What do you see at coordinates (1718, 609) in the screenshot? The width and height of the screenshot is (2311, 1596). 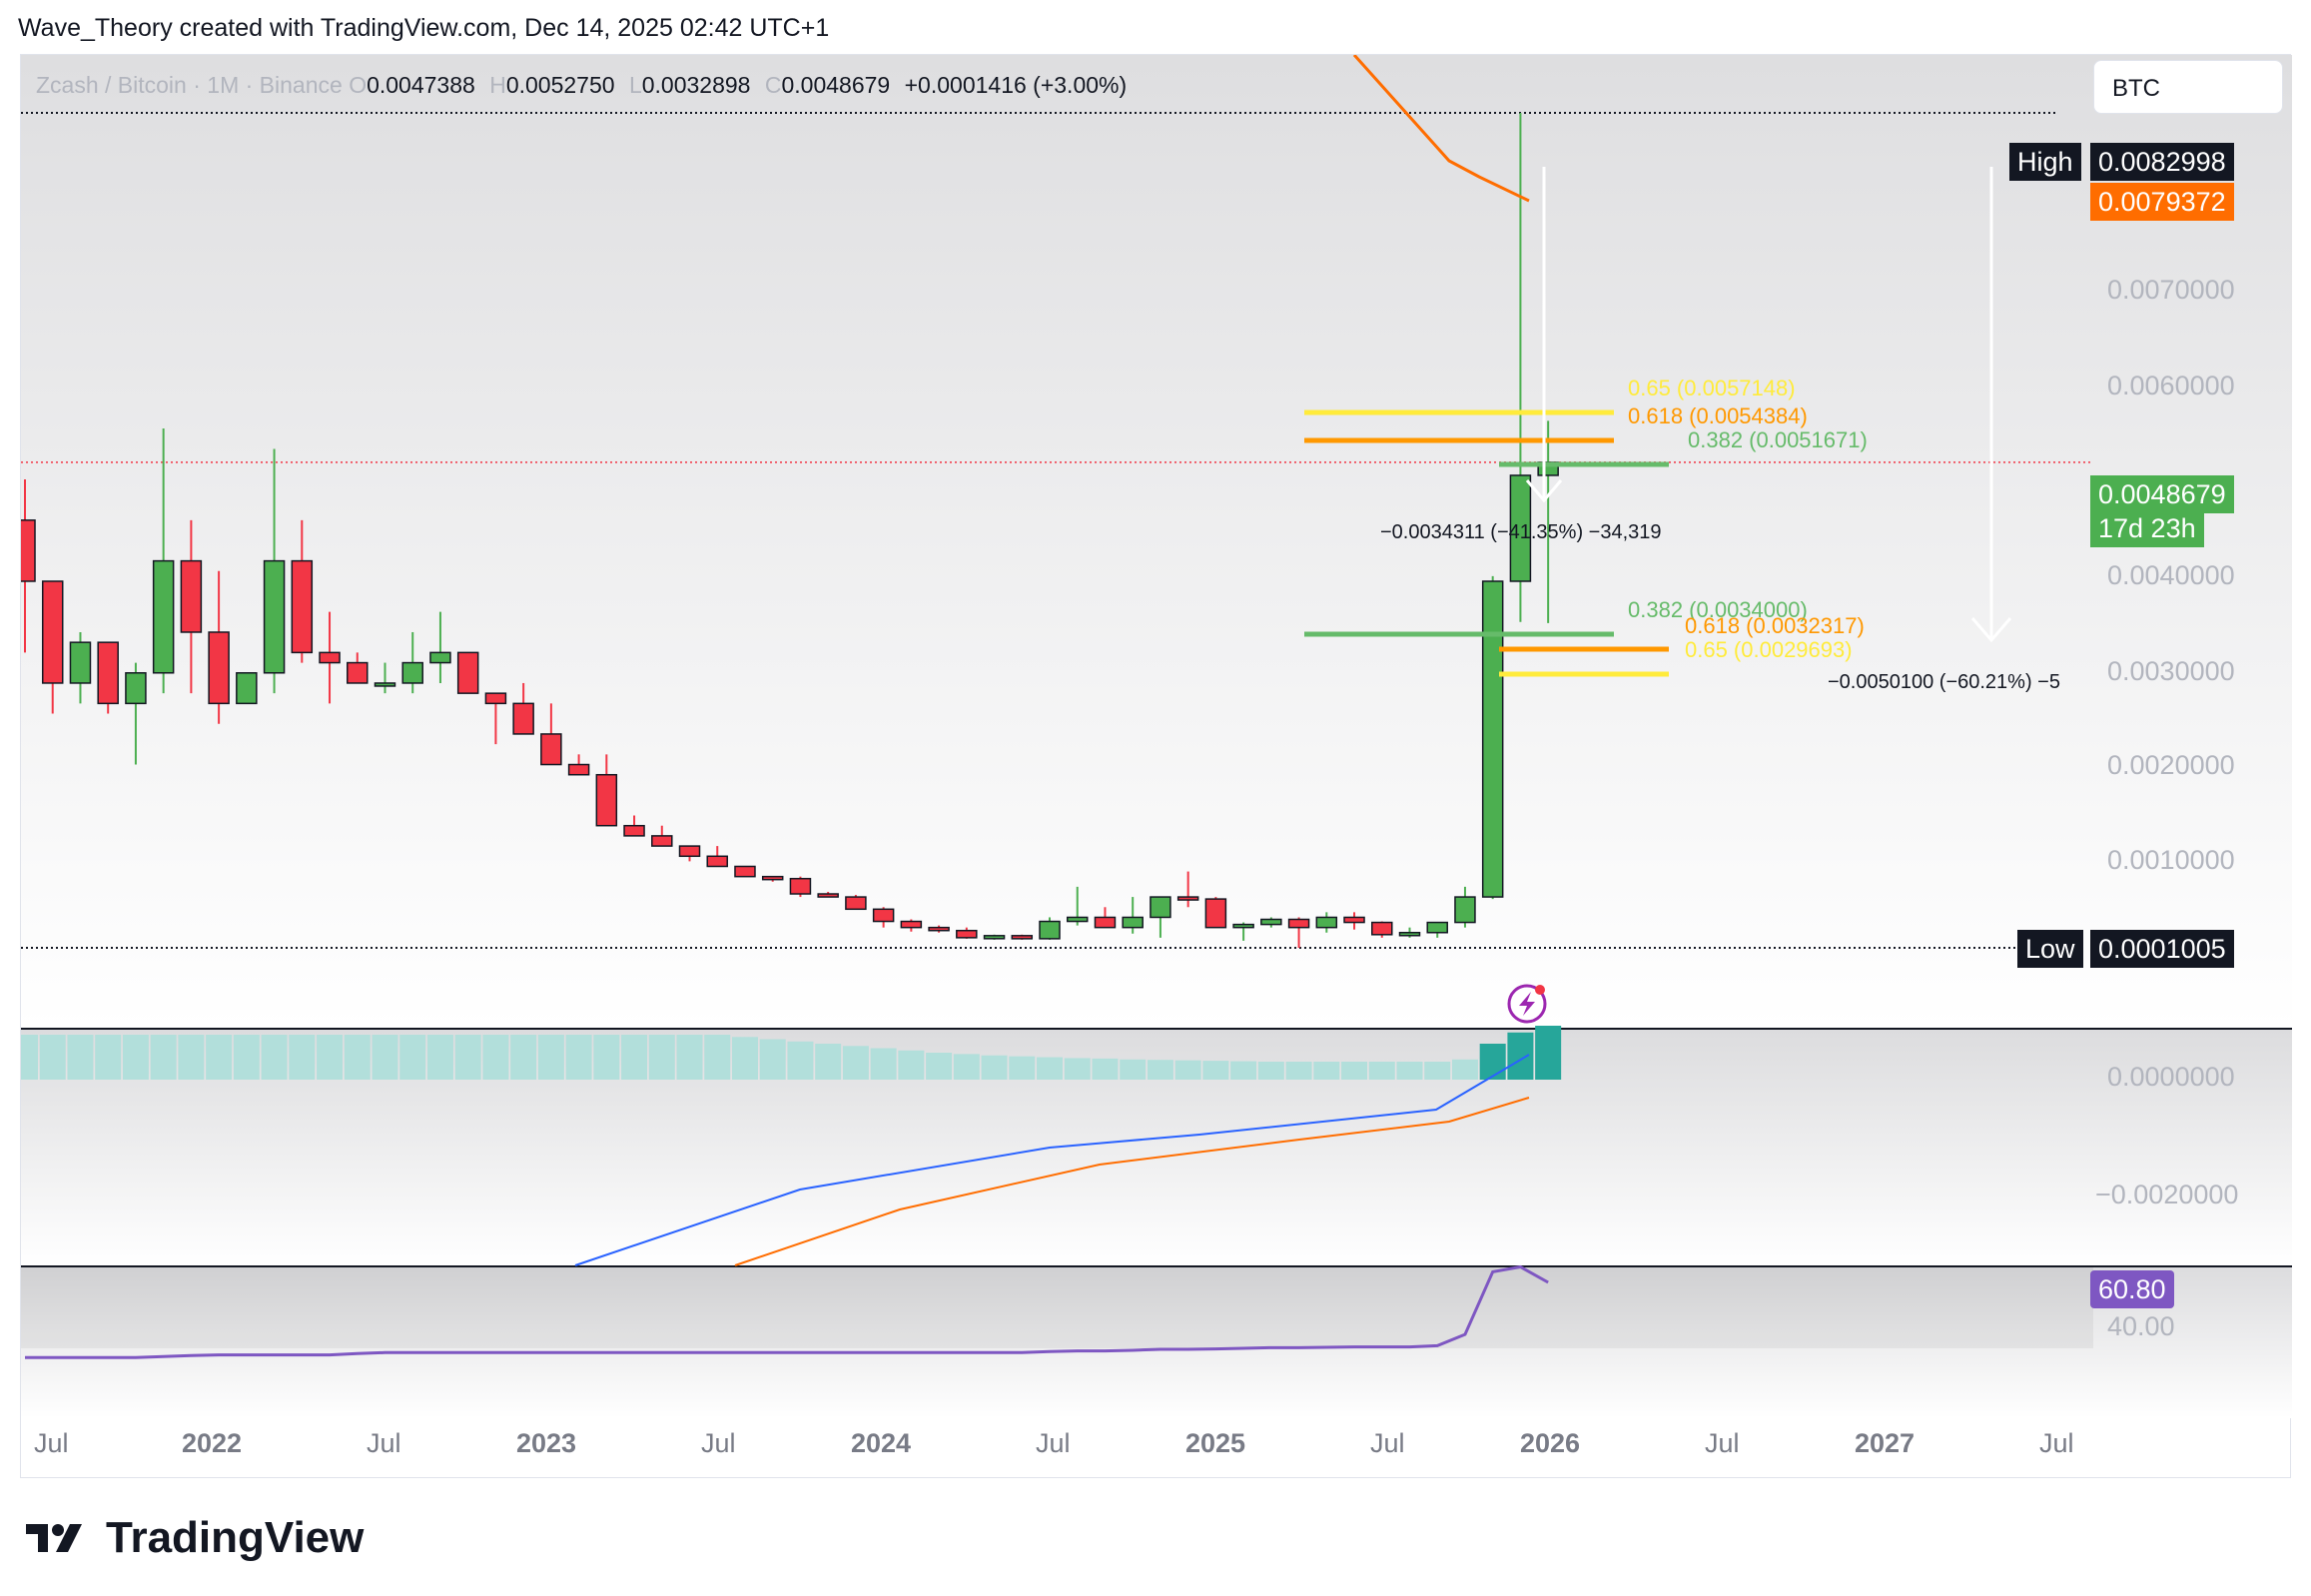 I see `fib-lower-label: 0.382 (0.0034000)` at bounding box center [1718, 609].